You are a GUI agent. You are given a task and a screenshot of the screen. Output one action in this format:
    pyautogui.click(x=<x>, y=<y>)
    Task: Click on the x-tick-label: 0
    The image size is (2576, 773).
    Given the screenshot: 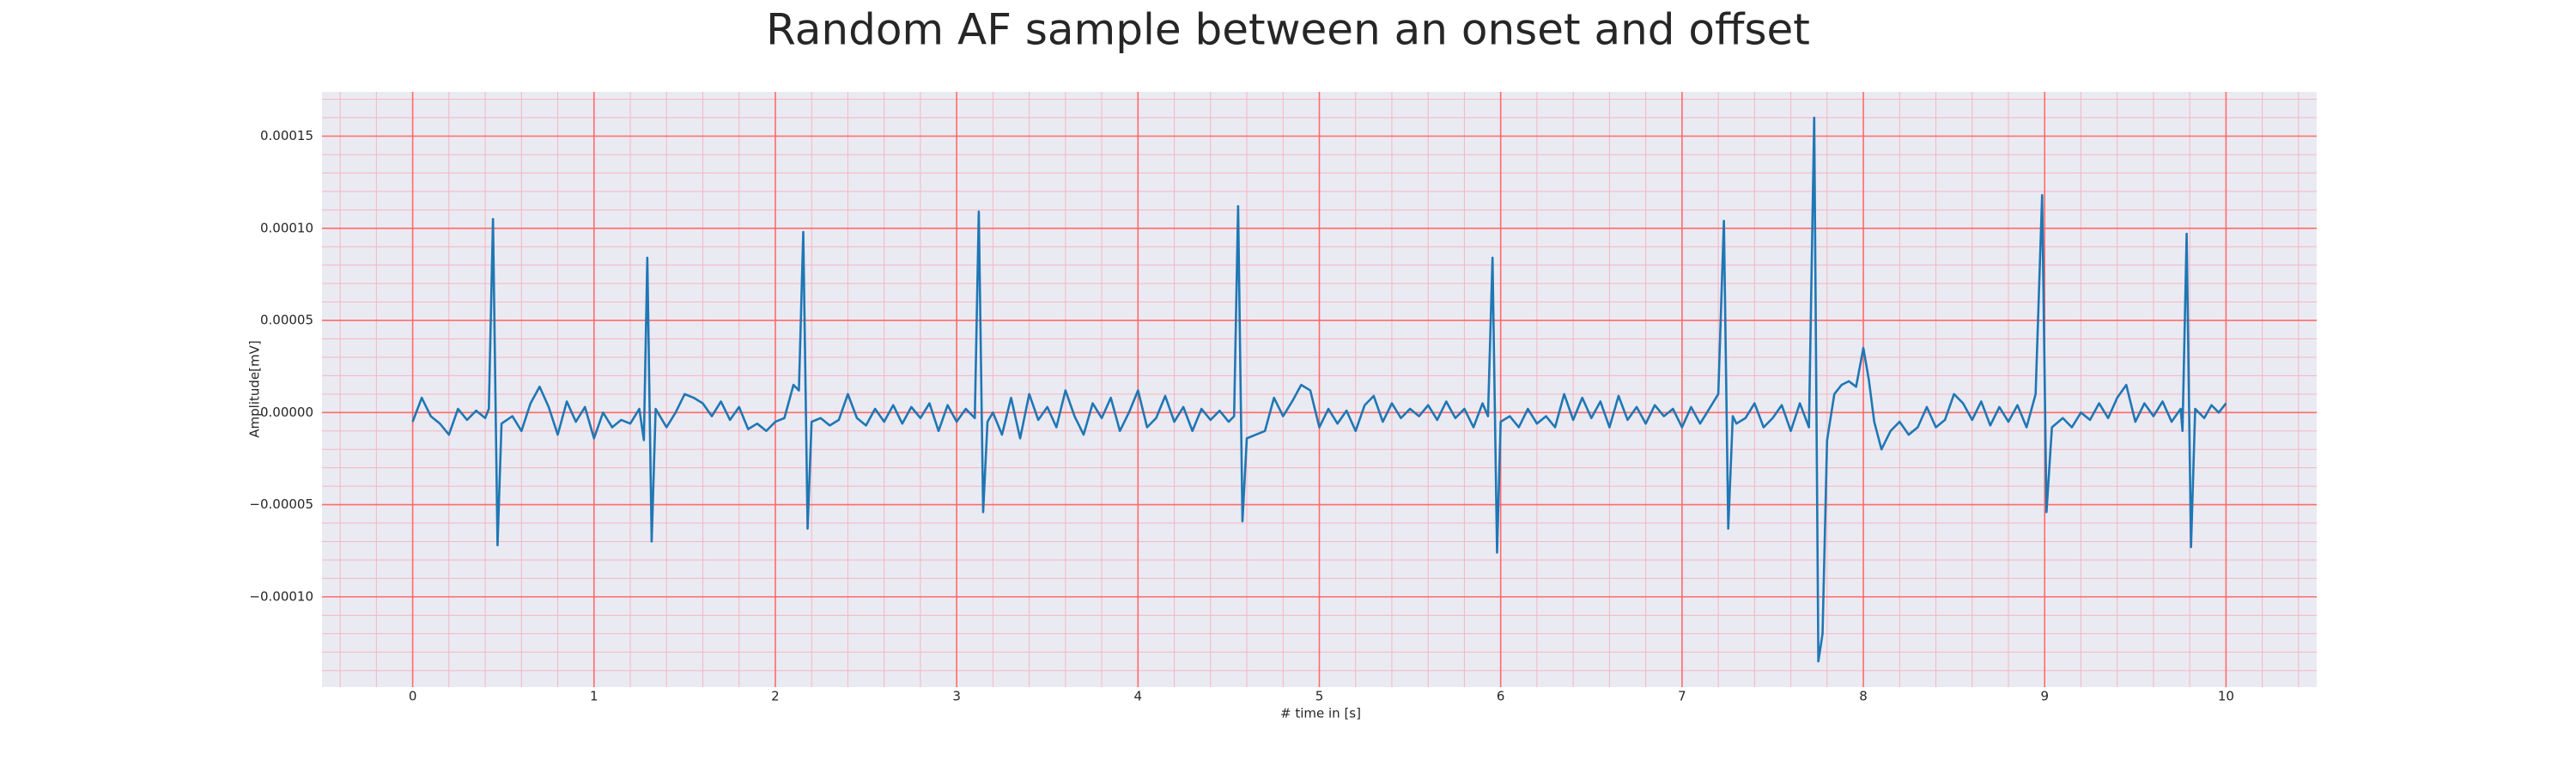 What is the action you would take?
    pyautogui.click(x=413, y=696)
    